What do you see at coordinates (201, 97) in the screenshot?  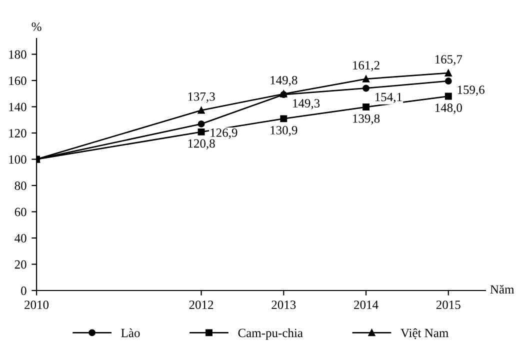 I see `data-label: 137,3` at bounding box center [201, 97].